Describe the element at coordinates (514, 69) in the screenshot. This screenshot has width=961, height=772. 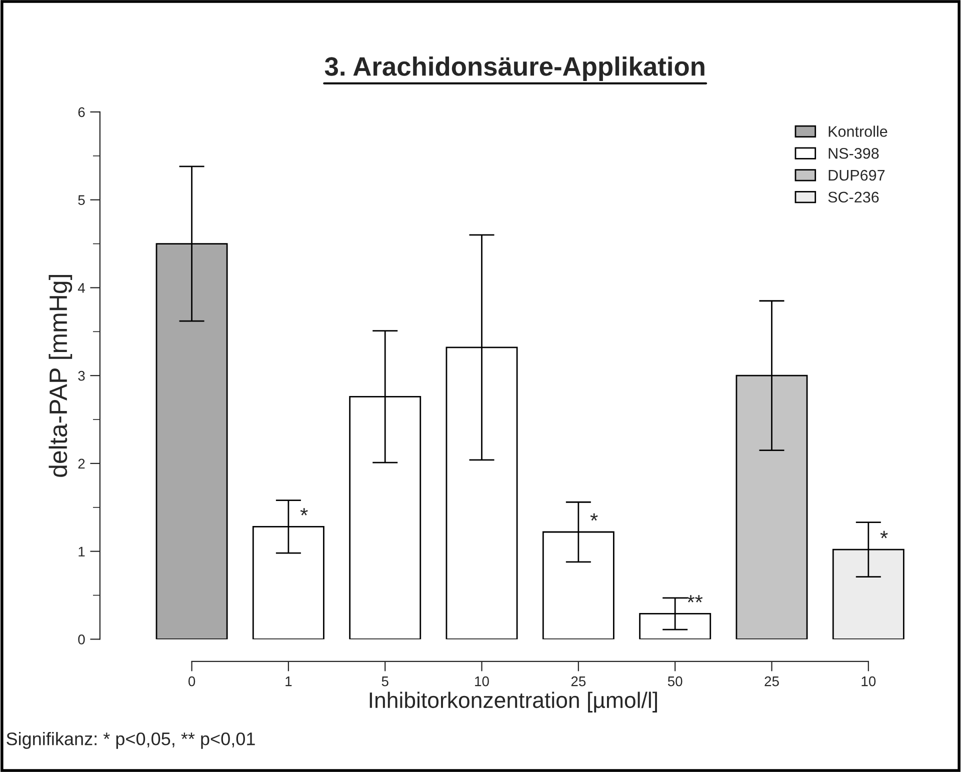
I see `chart-title: 3. Arachidonsäure-Applikation` at that location.